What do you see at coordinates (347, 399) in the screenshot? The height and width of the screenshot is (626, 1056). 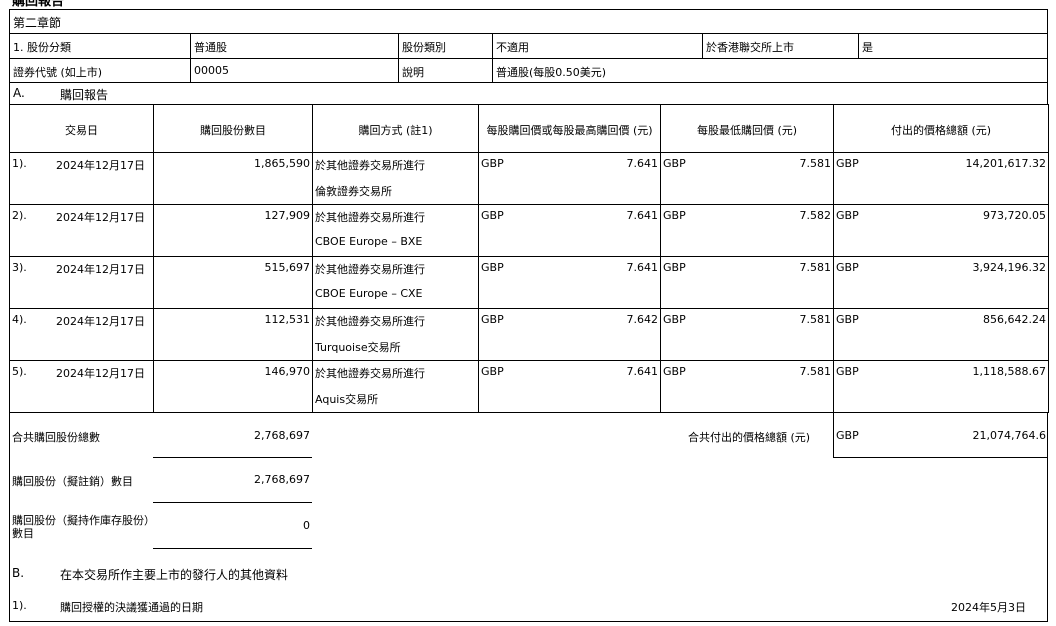 I see `method-line2: Aquis交易所` at bounding box center [347, 399].